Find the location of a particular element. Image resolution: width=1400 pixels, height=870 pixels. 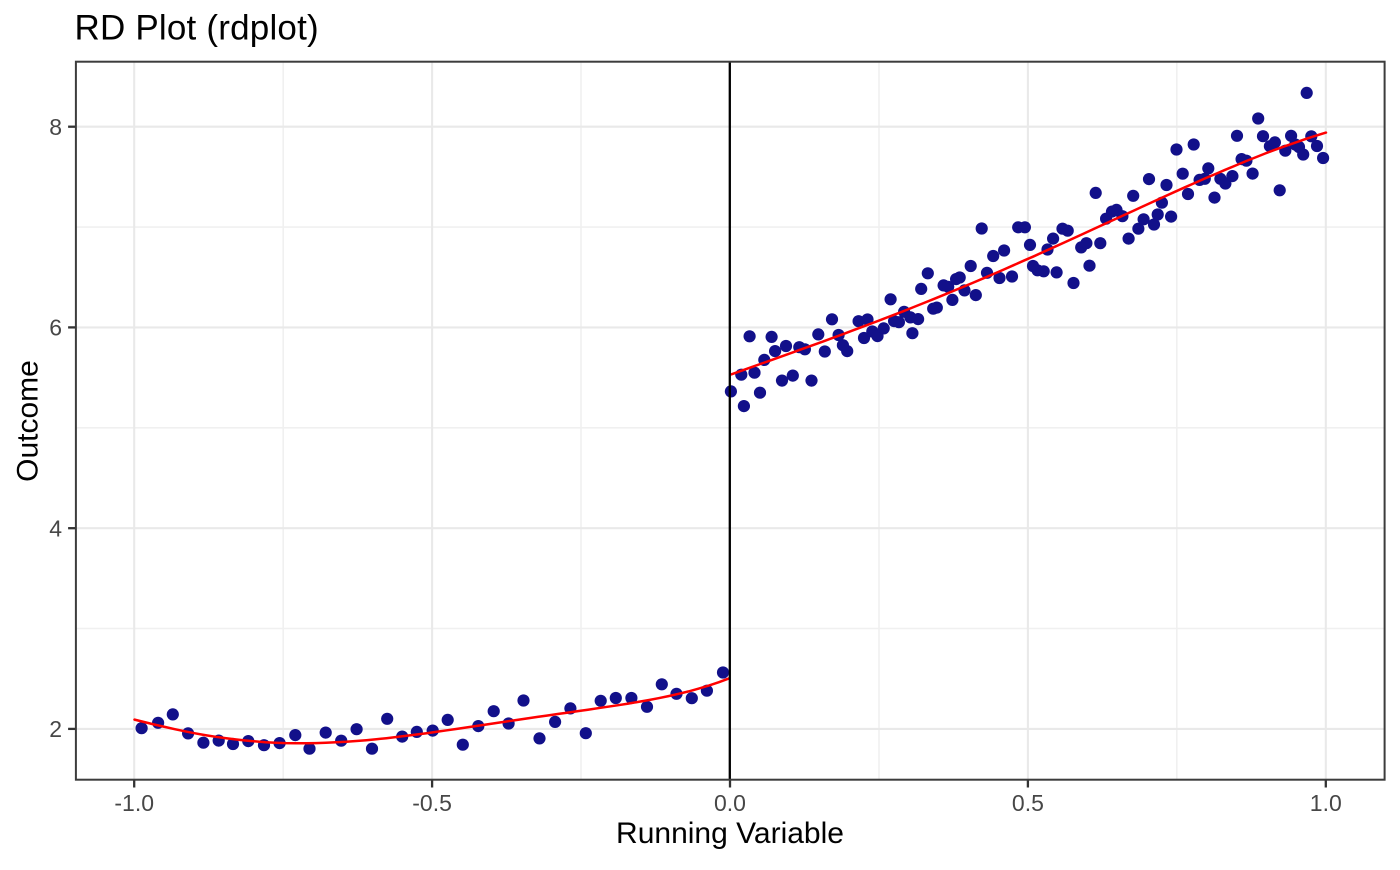

svg-text: RD Plot (rdplot) is located at coordinates (197, 28).